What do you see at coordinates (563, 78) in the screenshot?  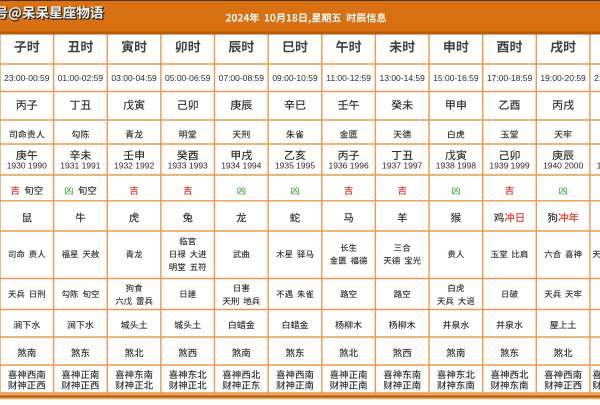 I see `svg-text: 19:00-20:59` at bounding box center [563, 78].